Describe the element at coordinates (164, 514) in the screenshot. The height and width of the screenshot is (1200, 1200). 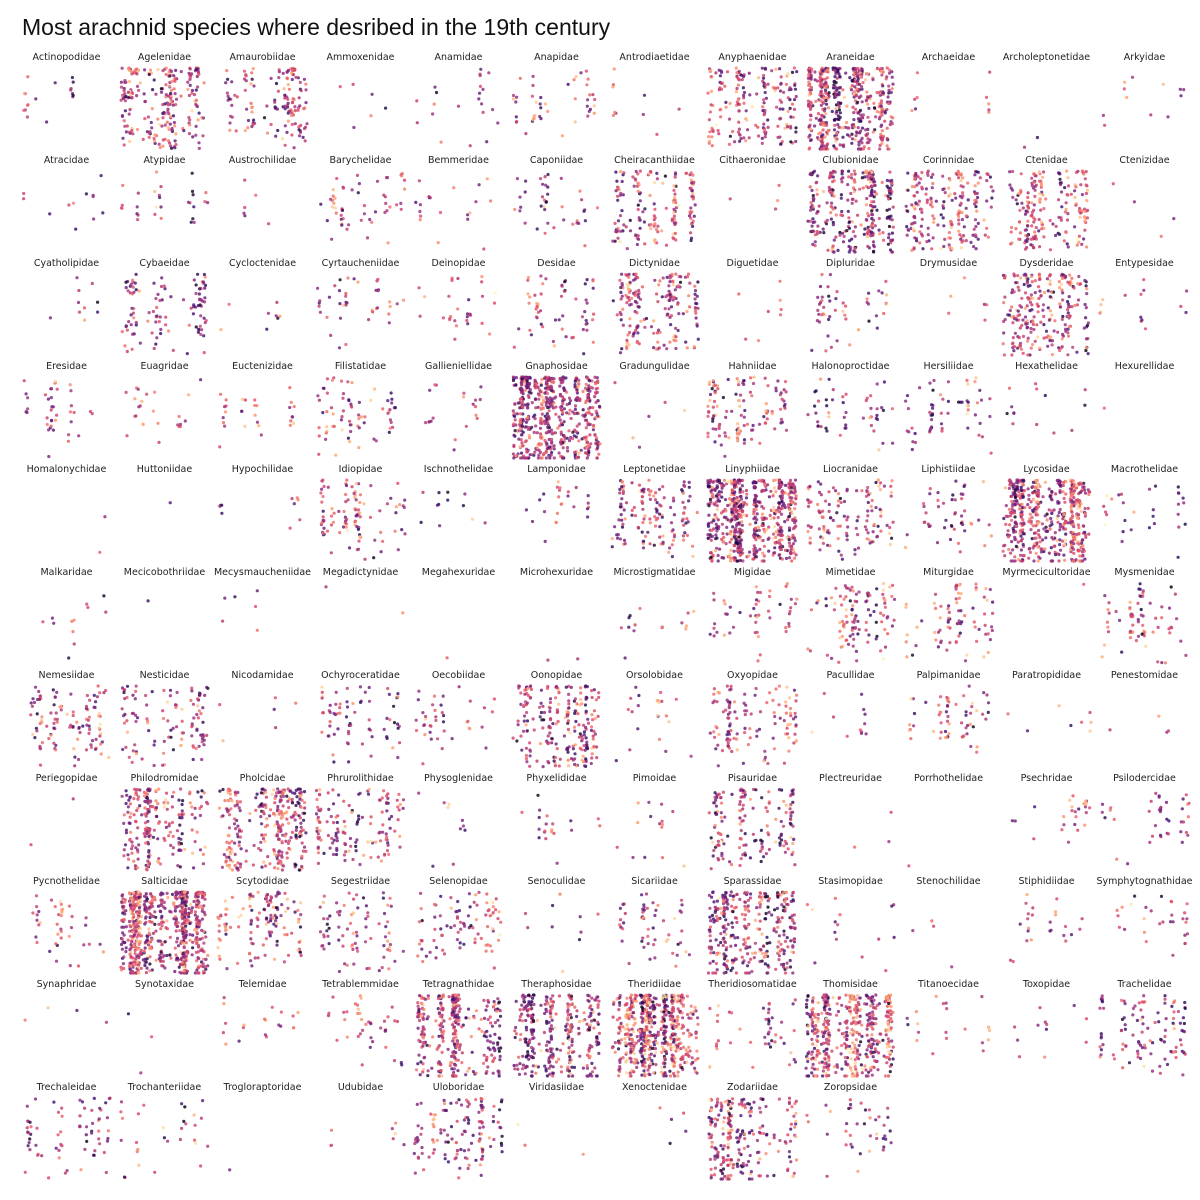
I see `panel-huttoniidae: Huttoniidae` at that location.